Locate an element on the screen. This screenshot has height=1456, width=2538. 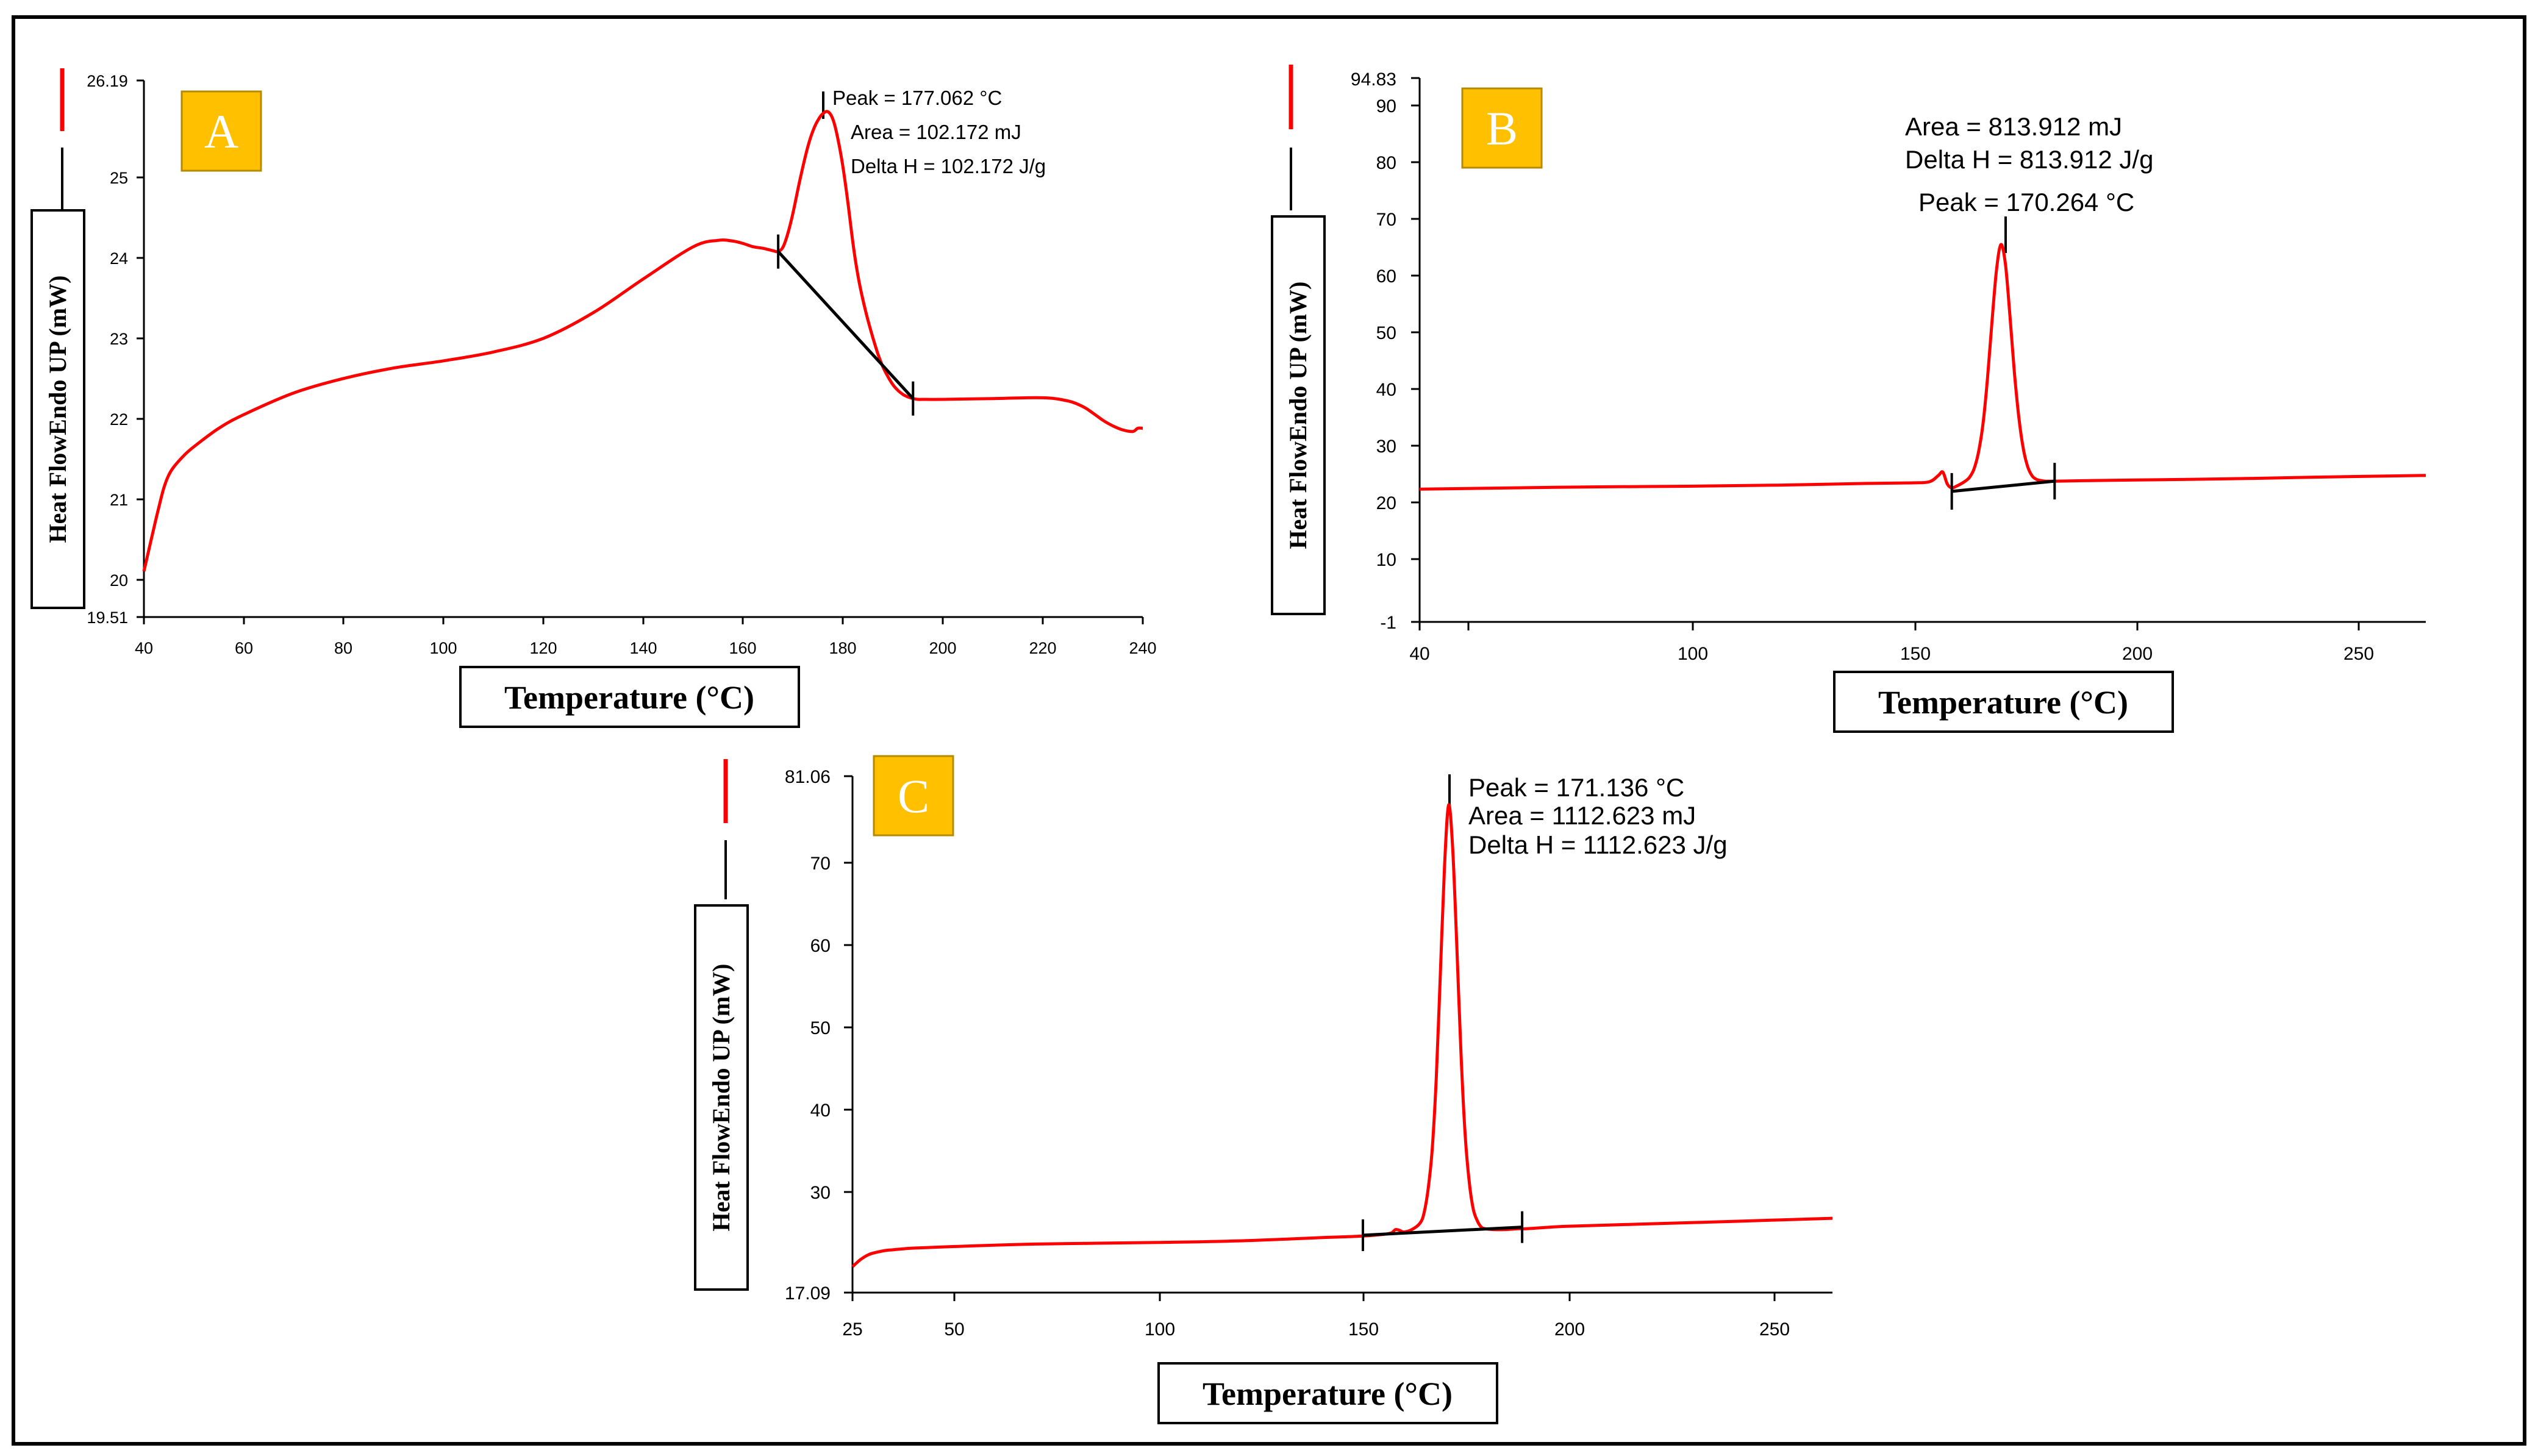
x-tick-label: 60 is located at coordinates (244, 648).